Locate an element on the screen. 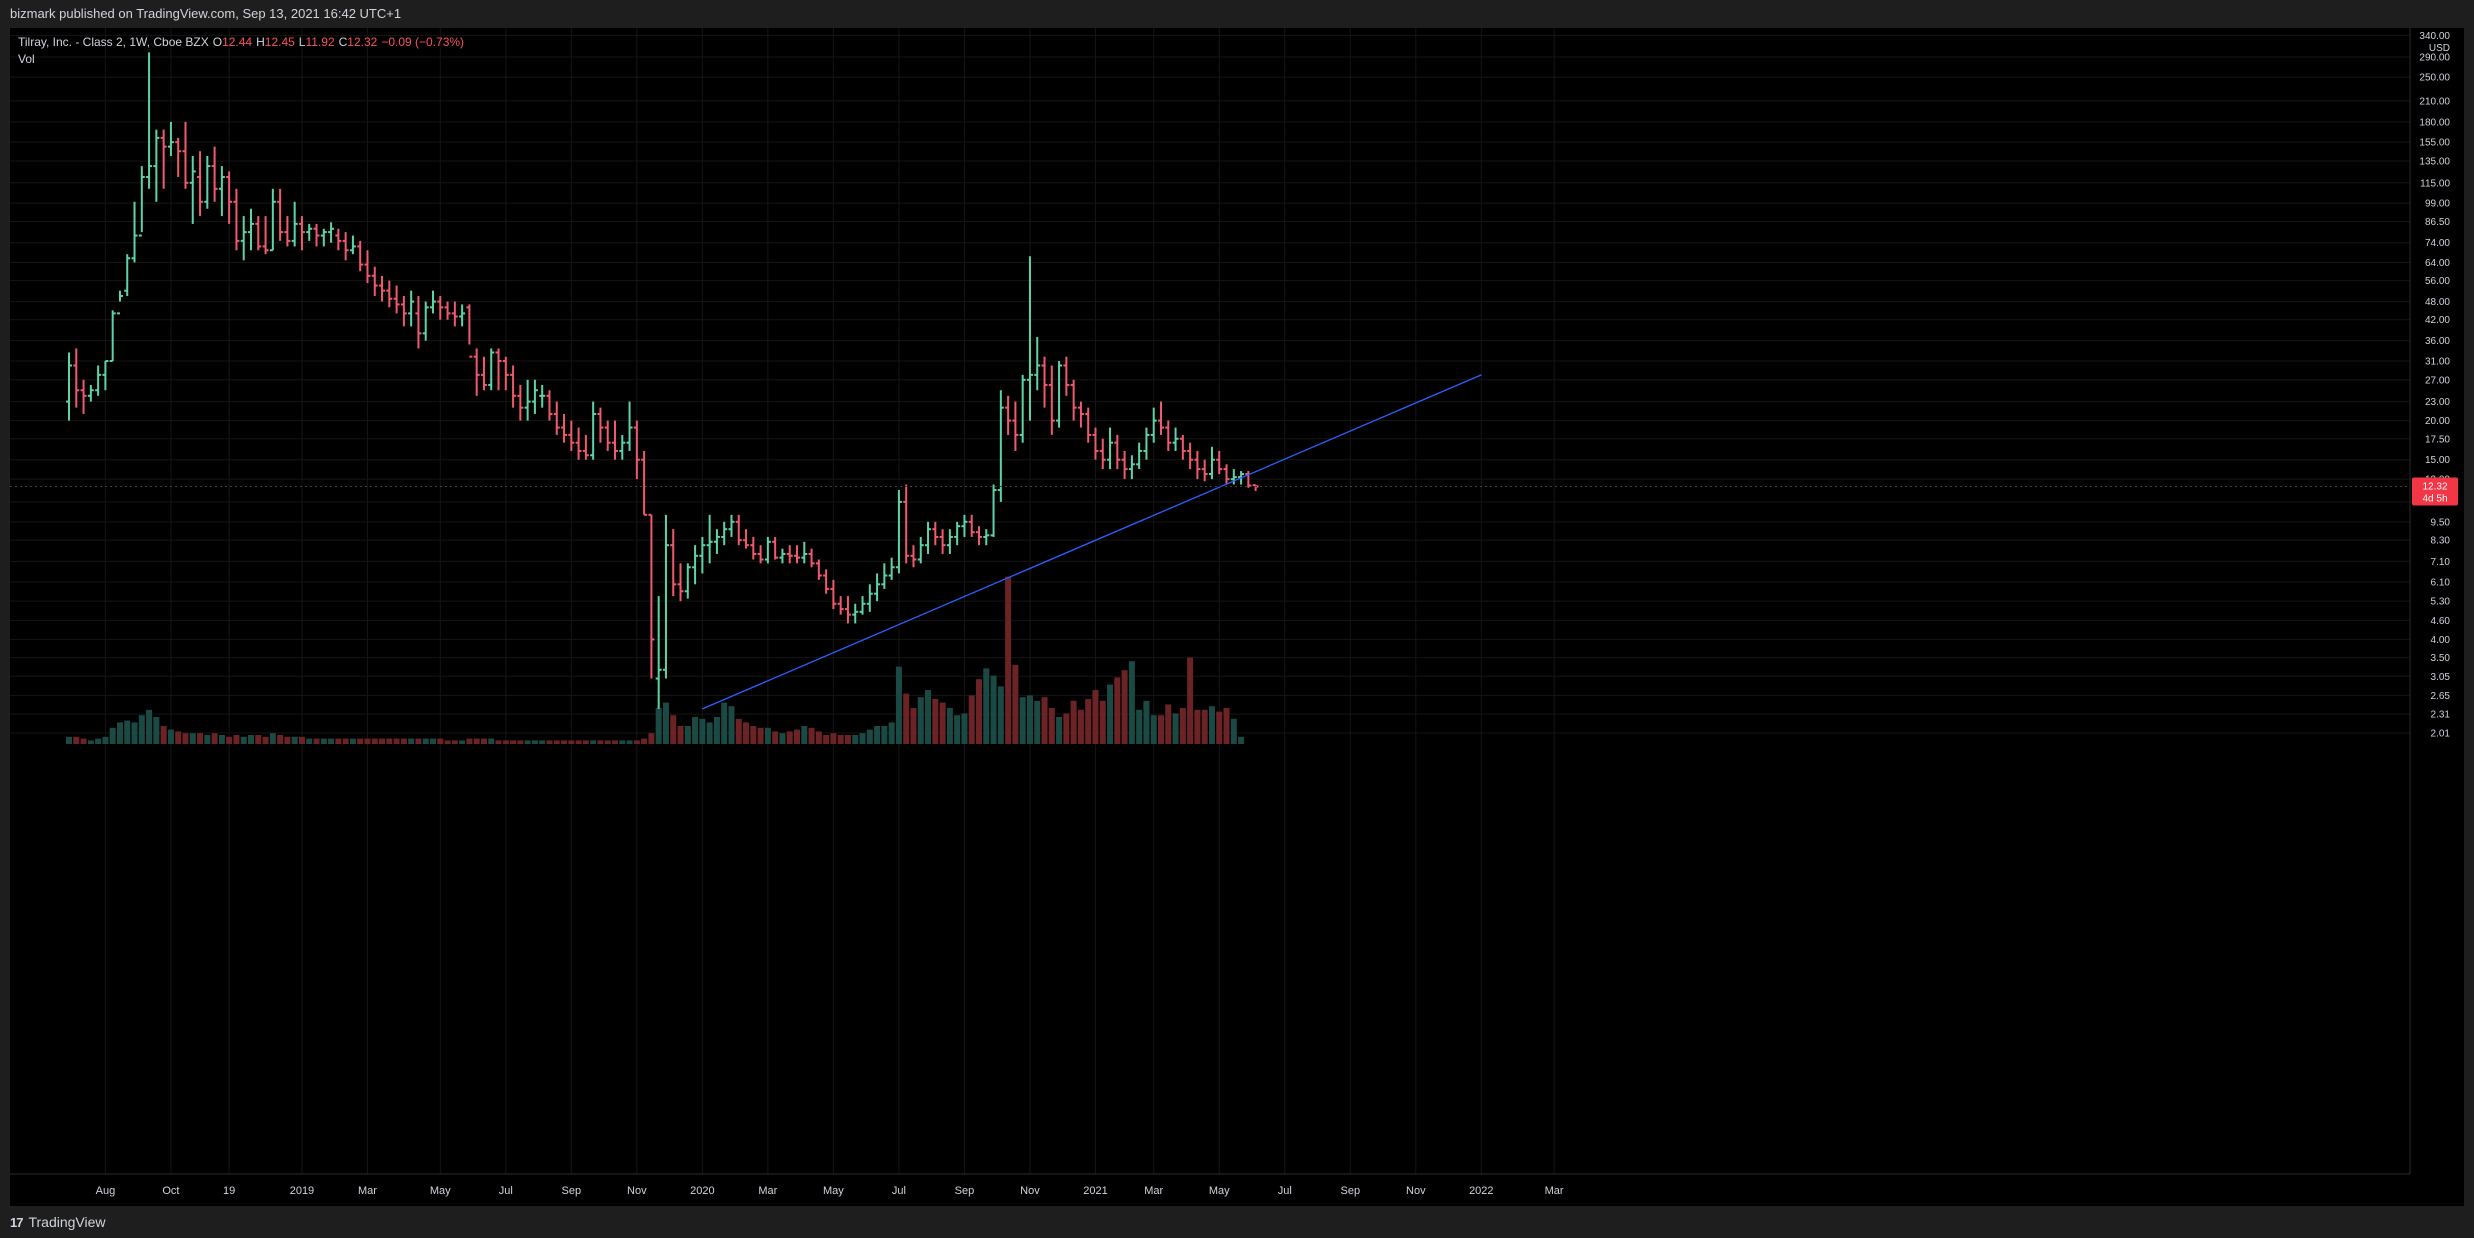 The image size is (2474, 1238). y-tick-label: 4.00 is located at coordinates (2441, 640).